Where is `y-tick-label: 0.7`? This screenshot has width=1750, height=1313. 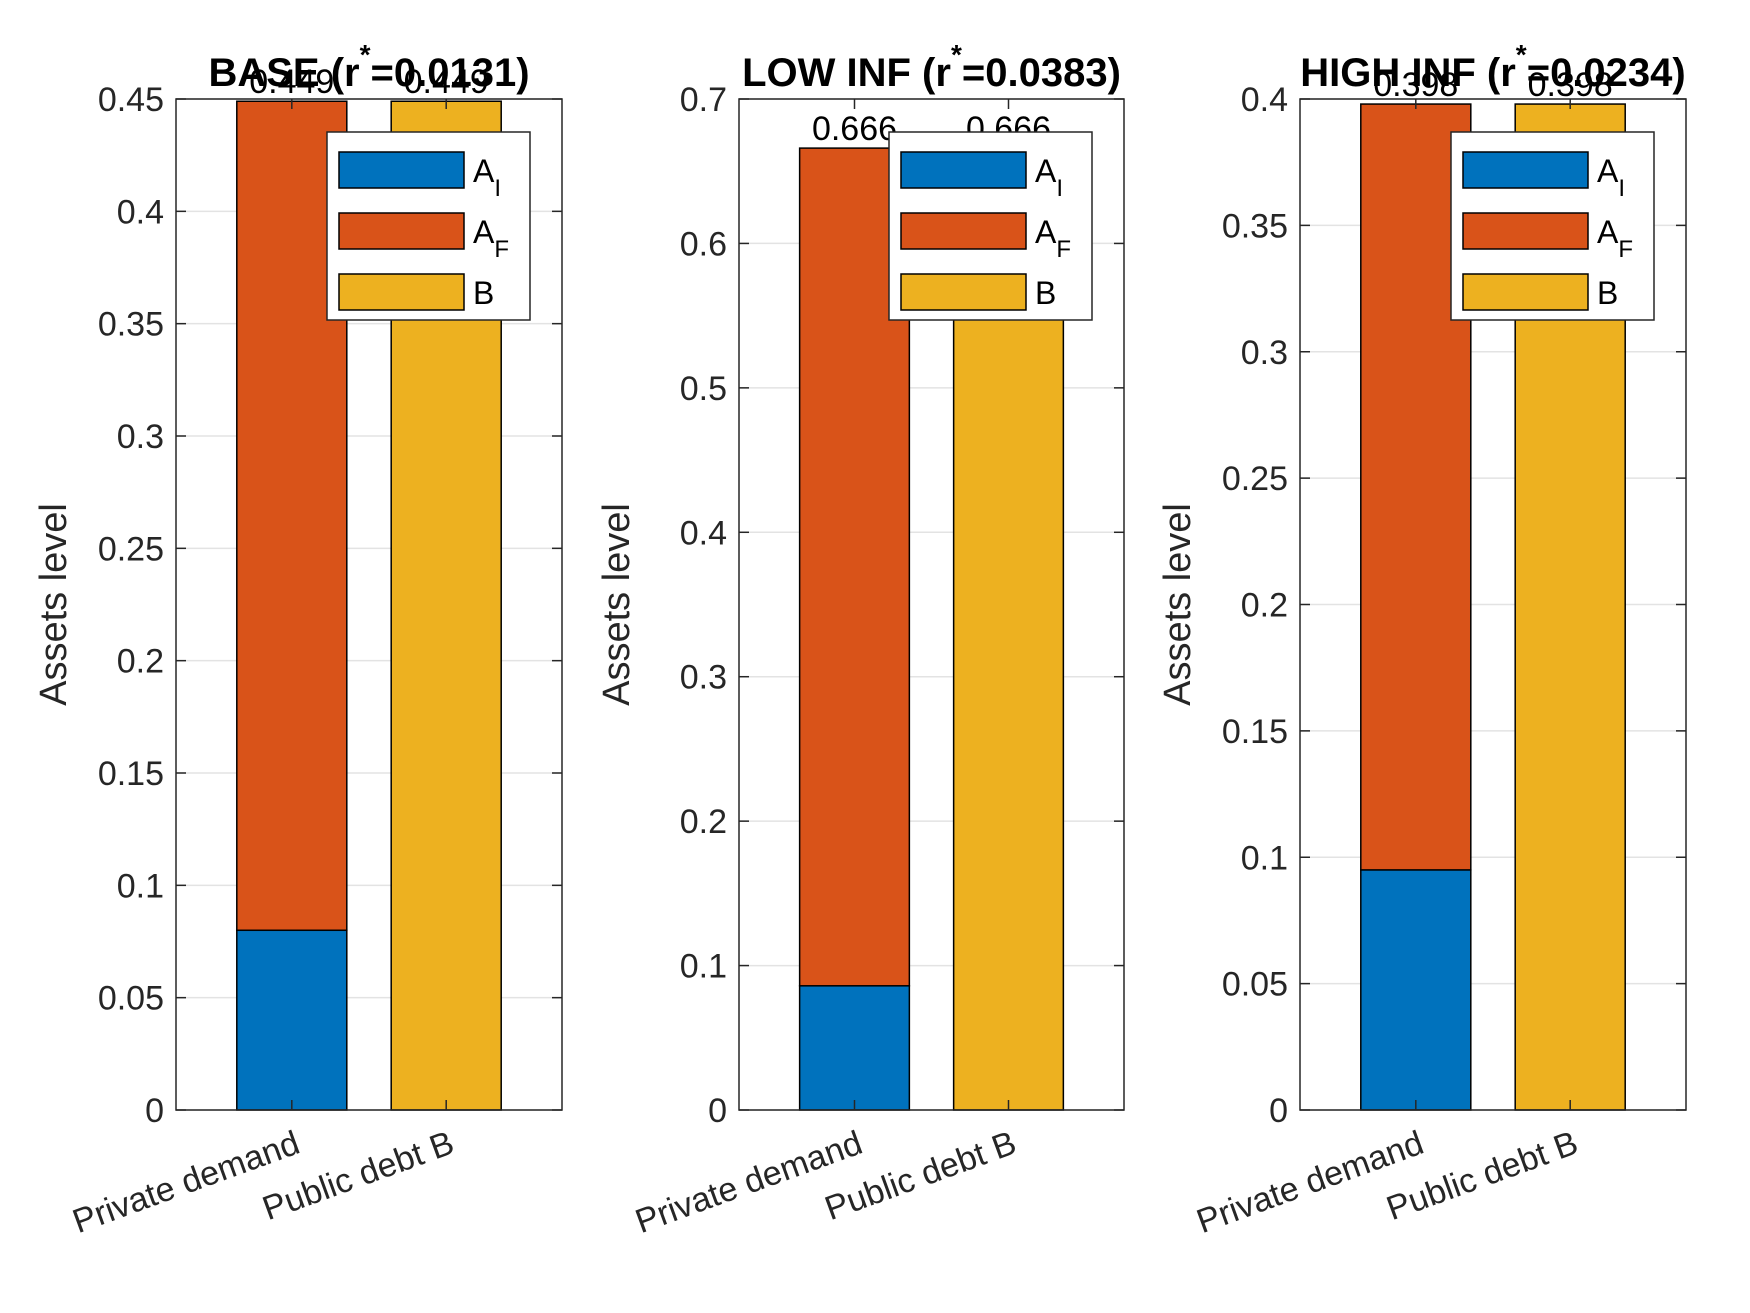
y-tick-label: 0.7 is located at coordinates (703, 100).